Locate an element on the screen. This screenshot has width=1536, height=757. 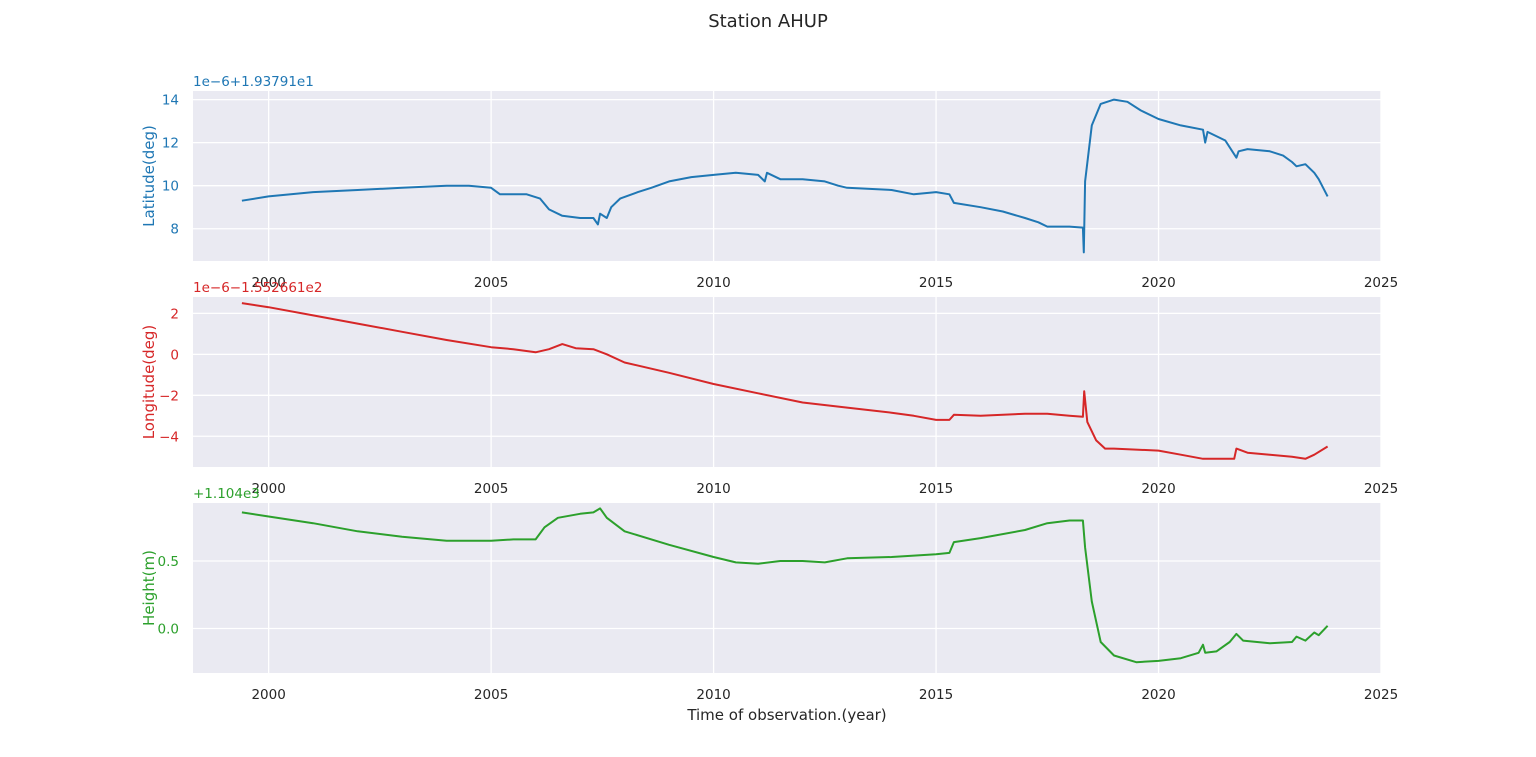
y-tick-label: 10 is located at coordinates (170, 187).